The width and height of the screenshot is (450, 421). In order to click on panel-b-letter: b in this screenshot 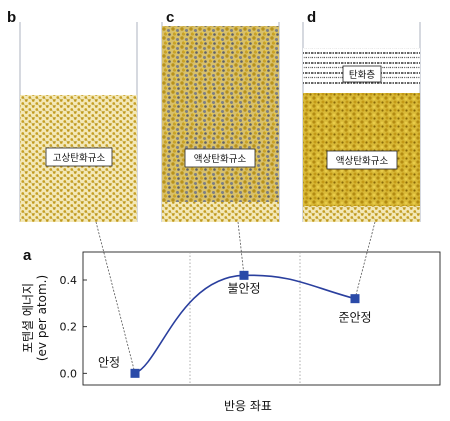, I will do `click(11, 17)`.